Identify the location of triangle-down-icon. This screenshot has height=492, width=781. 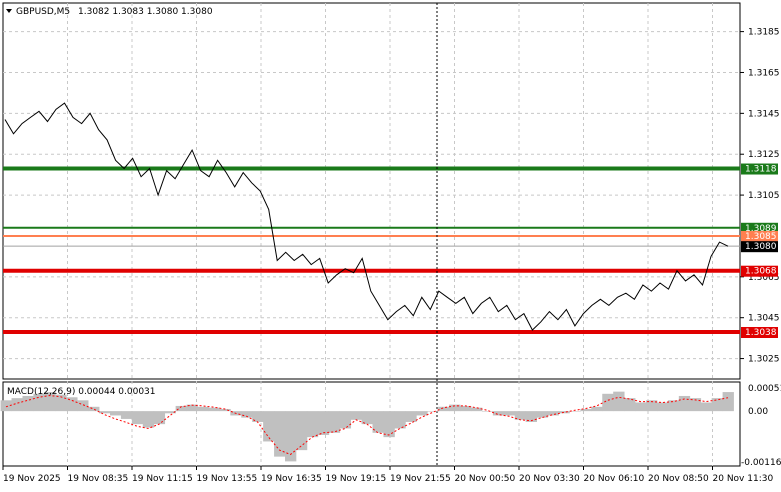
(9, 11).